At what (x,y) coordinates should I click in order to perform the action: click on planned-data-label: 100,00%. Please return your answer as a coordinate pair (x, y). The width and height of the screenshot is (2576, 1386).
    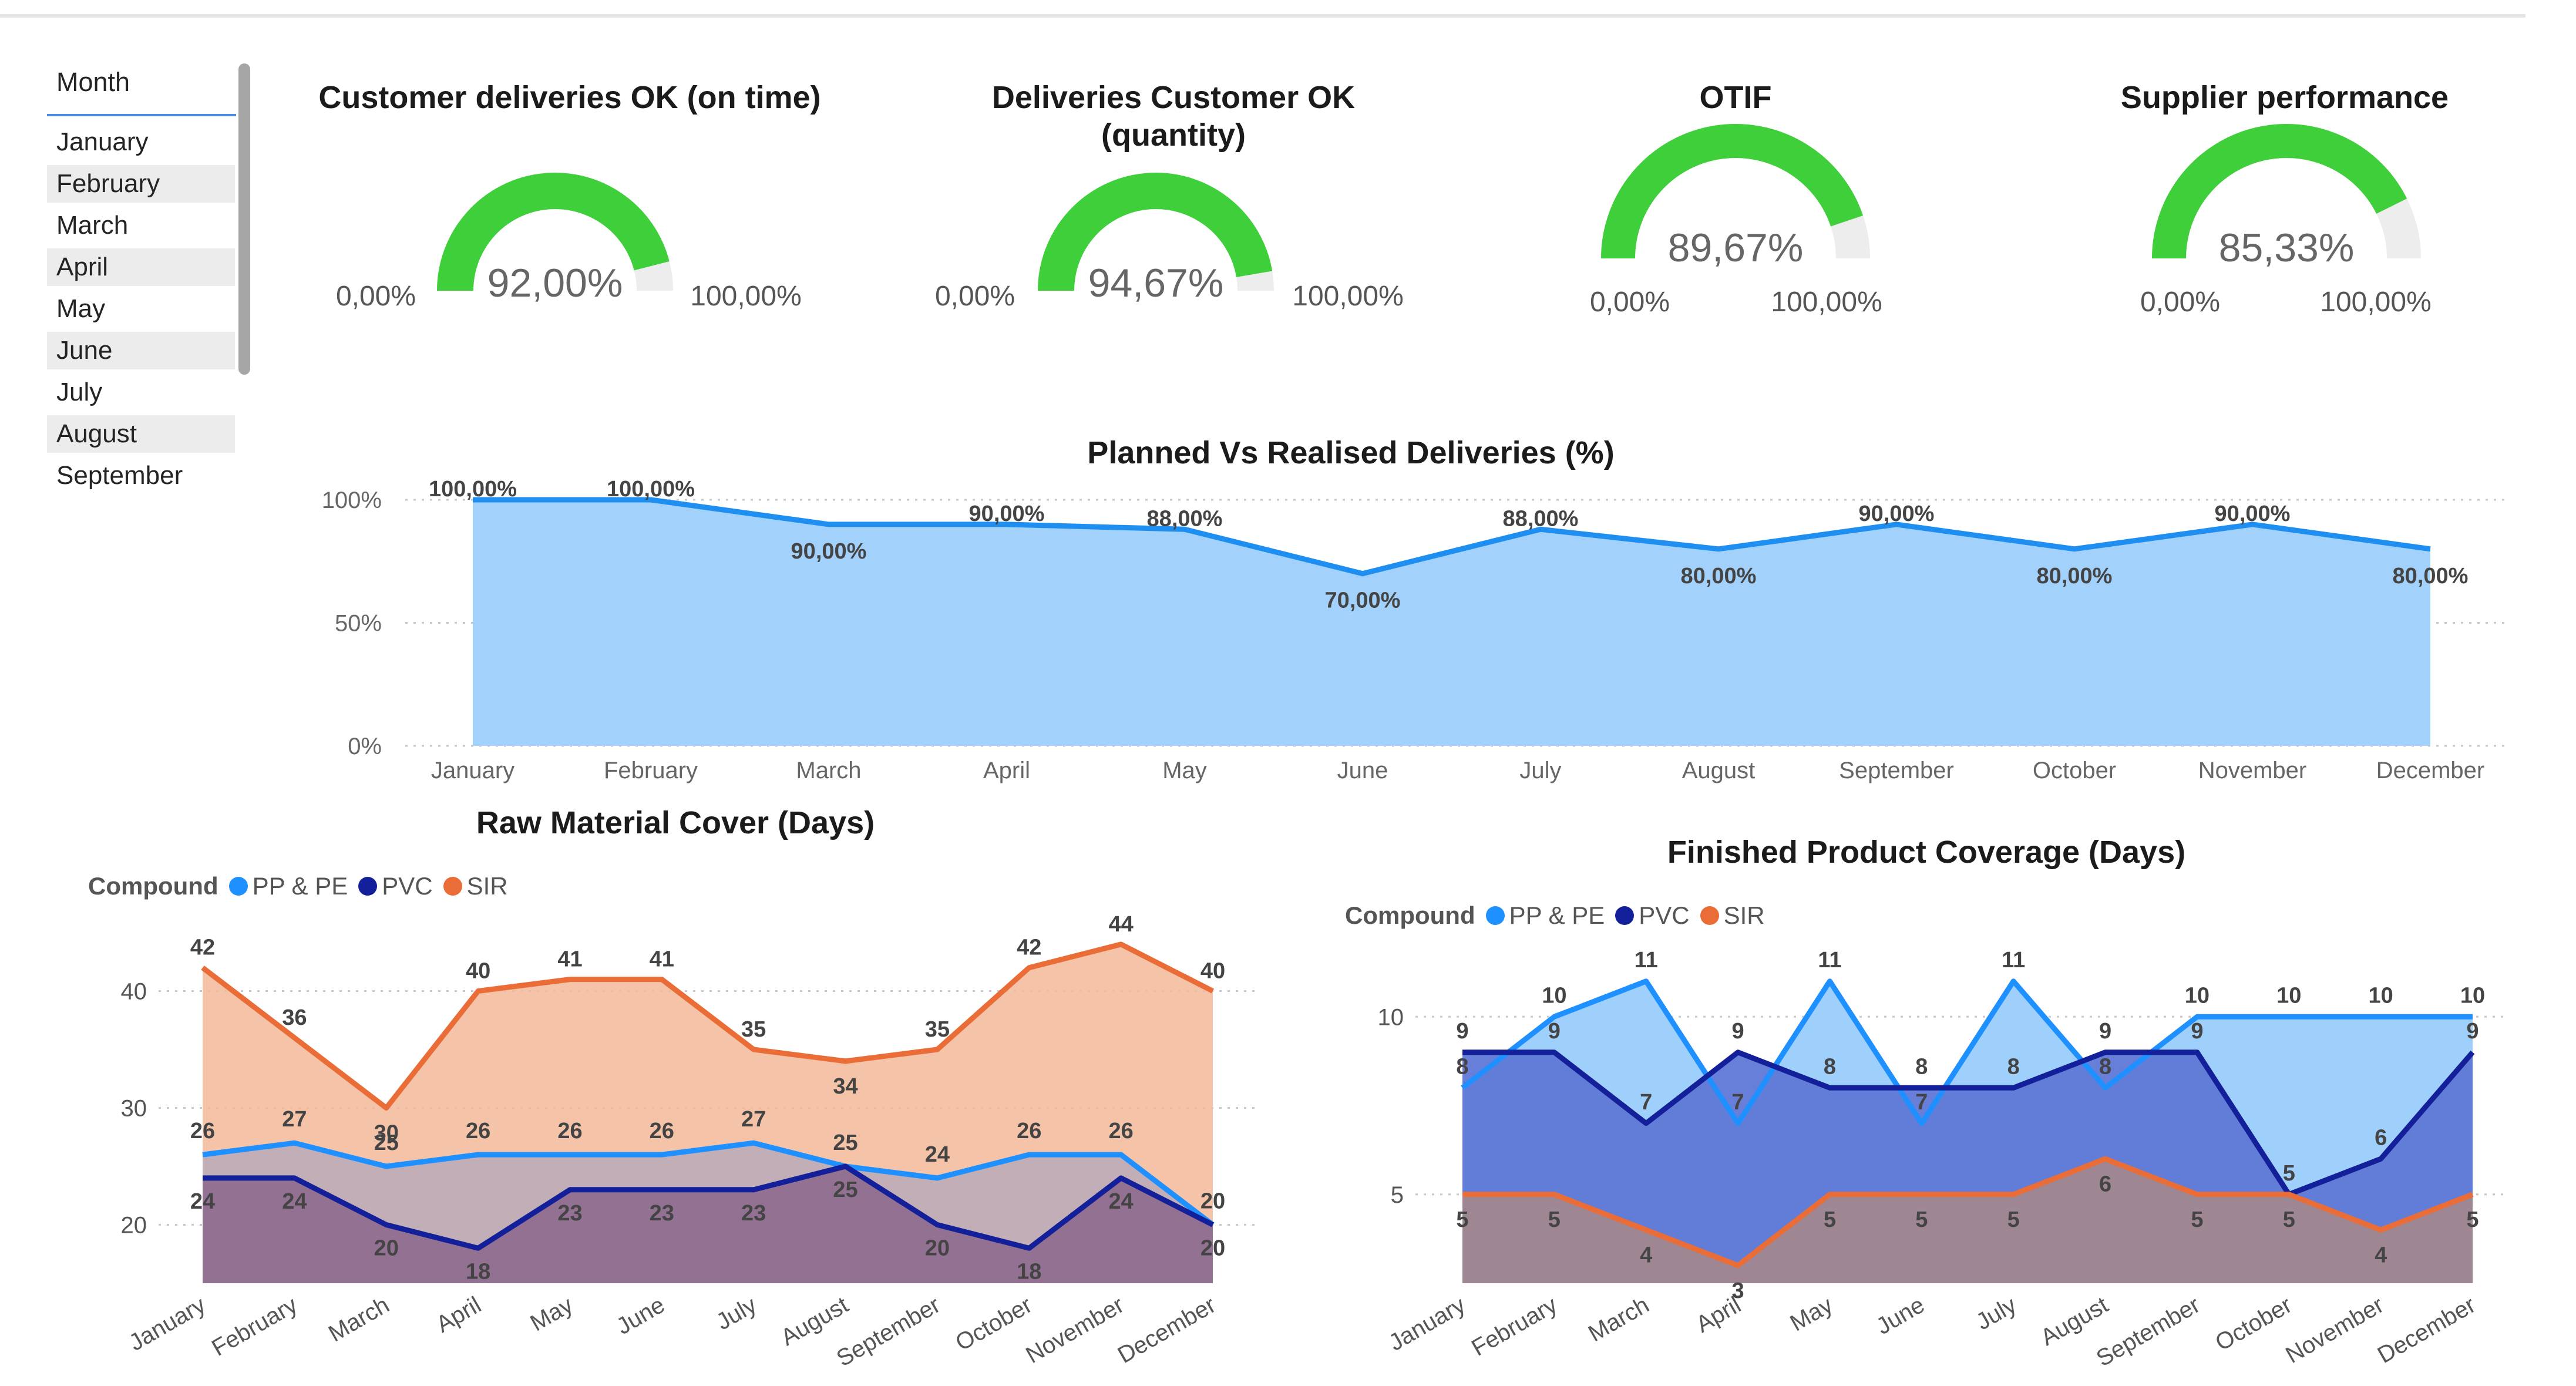
    Looking at the image, I should click on (651, 489).